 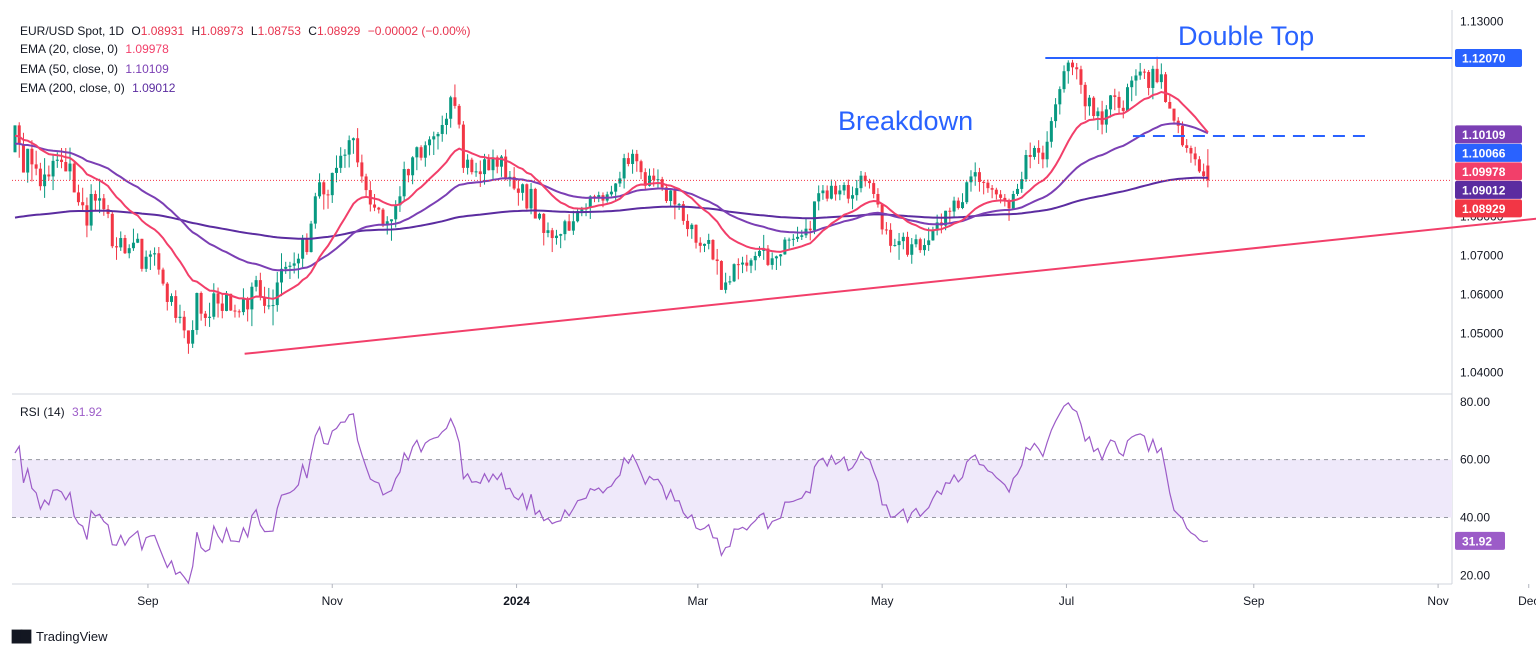 What do you see at coordinates (72, 31) in the screenshot?
I see `symbol-name: EUR/USD Spot, 1D` at bounding box center [72, 31].